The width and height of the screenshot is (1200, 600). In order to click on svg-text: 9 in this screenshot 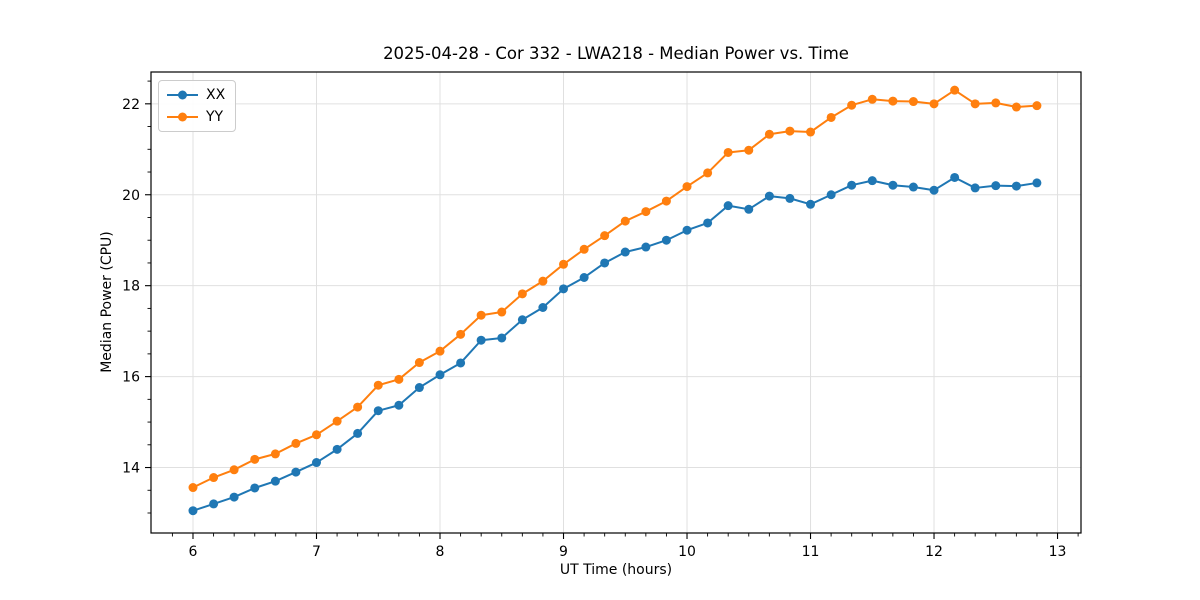, I will do `click(563, 552)`.